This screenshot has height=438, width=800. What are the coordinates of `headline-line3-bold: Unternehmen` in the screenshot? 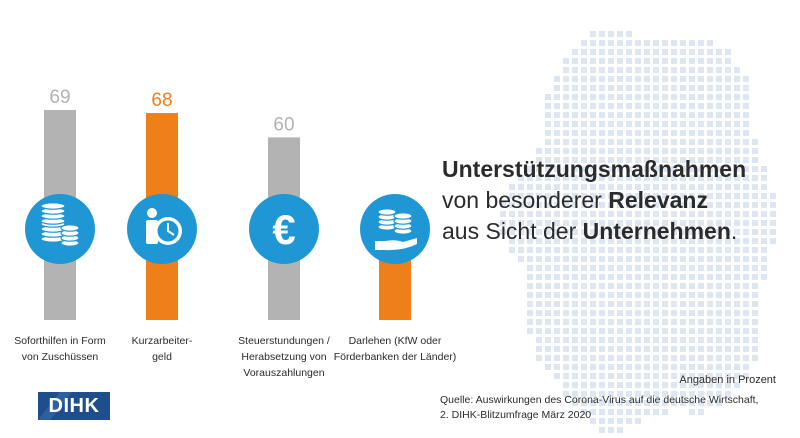 It's located at (656, 231).